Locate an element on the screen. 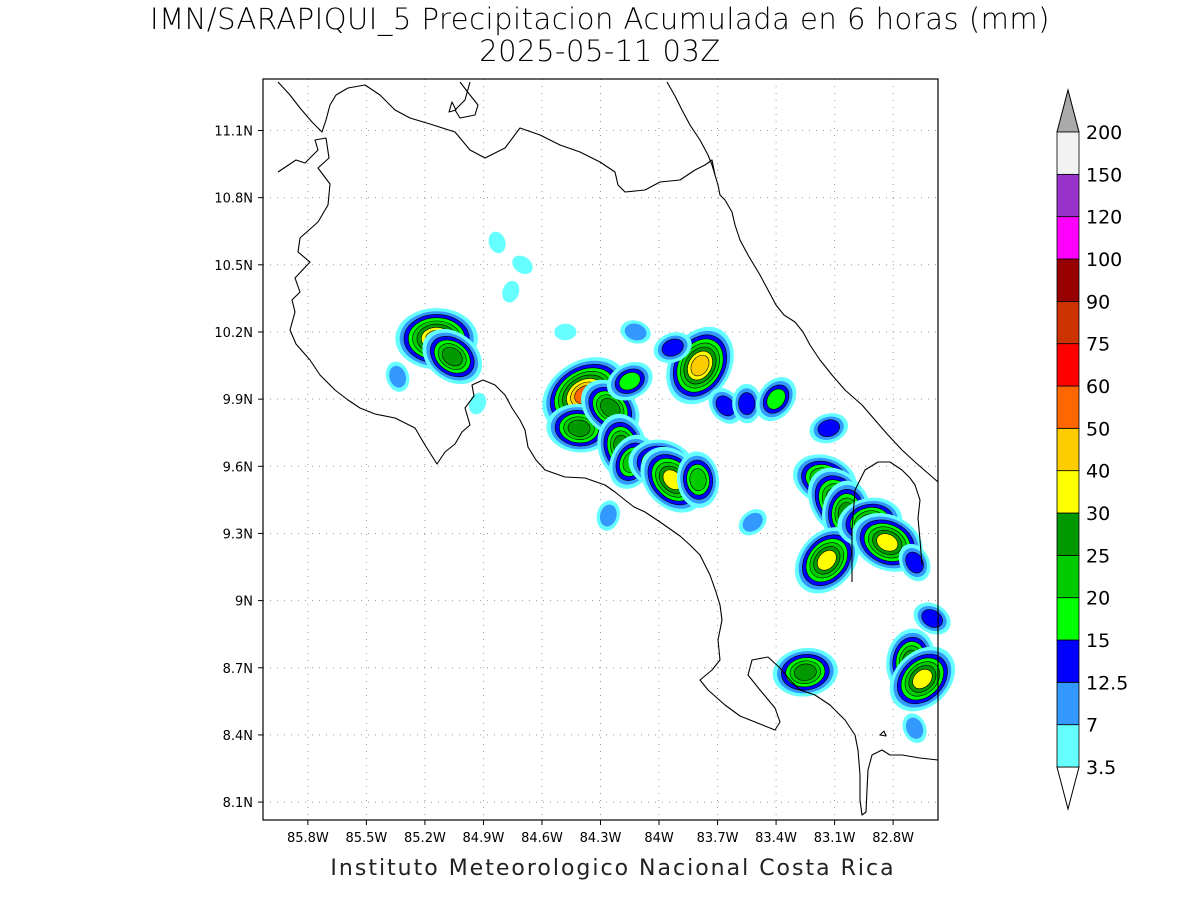  lat-tick-label: 8.4N is located at coordinates (238, 736).